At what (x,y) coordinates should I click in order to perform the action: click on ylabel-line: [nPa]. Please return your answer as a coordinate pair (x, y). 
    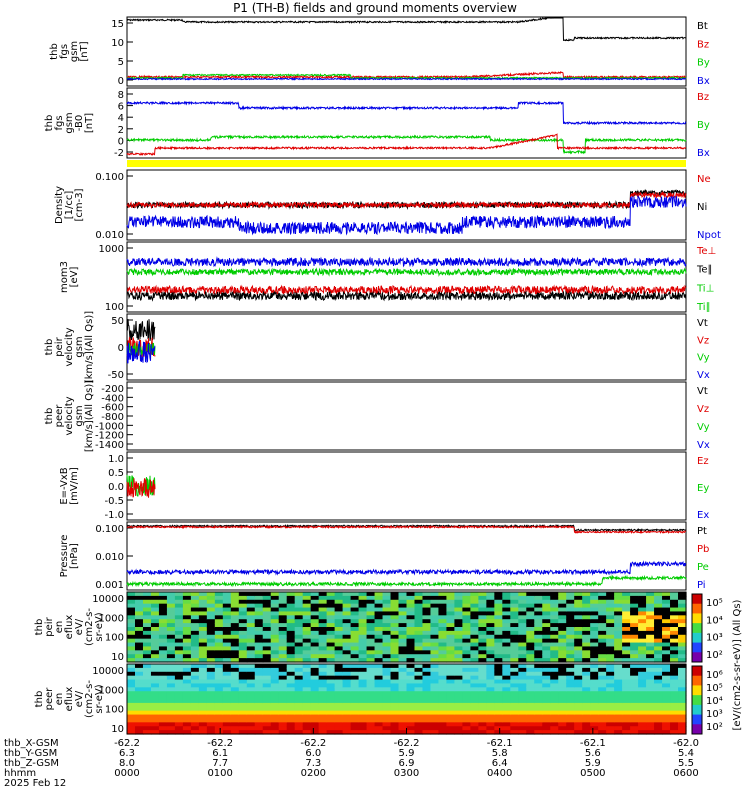
    Looking at the image, I should click on (74, 556).